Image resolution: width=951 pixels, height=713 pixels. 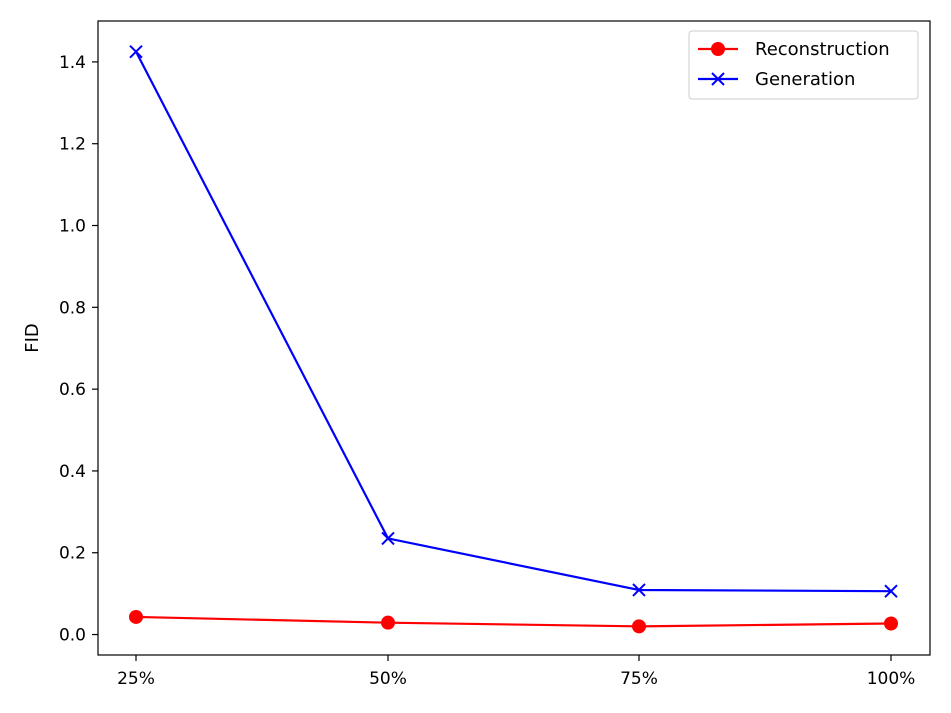 I want to click on y-tick-label: 0.6, so click(x=72, y=390).